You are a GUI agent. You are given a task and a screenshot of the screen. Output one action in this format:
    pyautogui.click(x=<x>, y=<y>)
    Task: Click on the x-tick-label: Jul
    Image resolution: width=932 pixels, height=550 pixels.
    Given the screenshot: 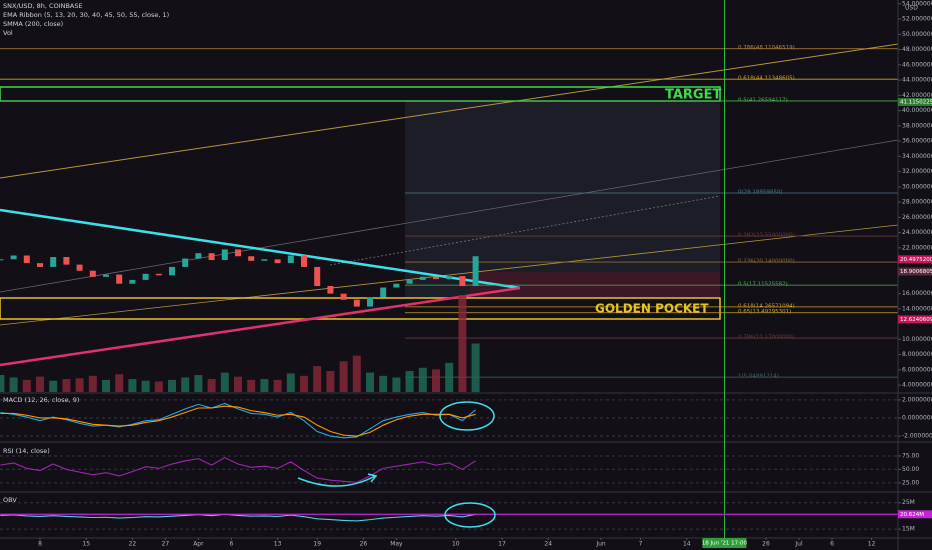 What is the action you would take?
    pyautogui.click(x=798, y=544)
    